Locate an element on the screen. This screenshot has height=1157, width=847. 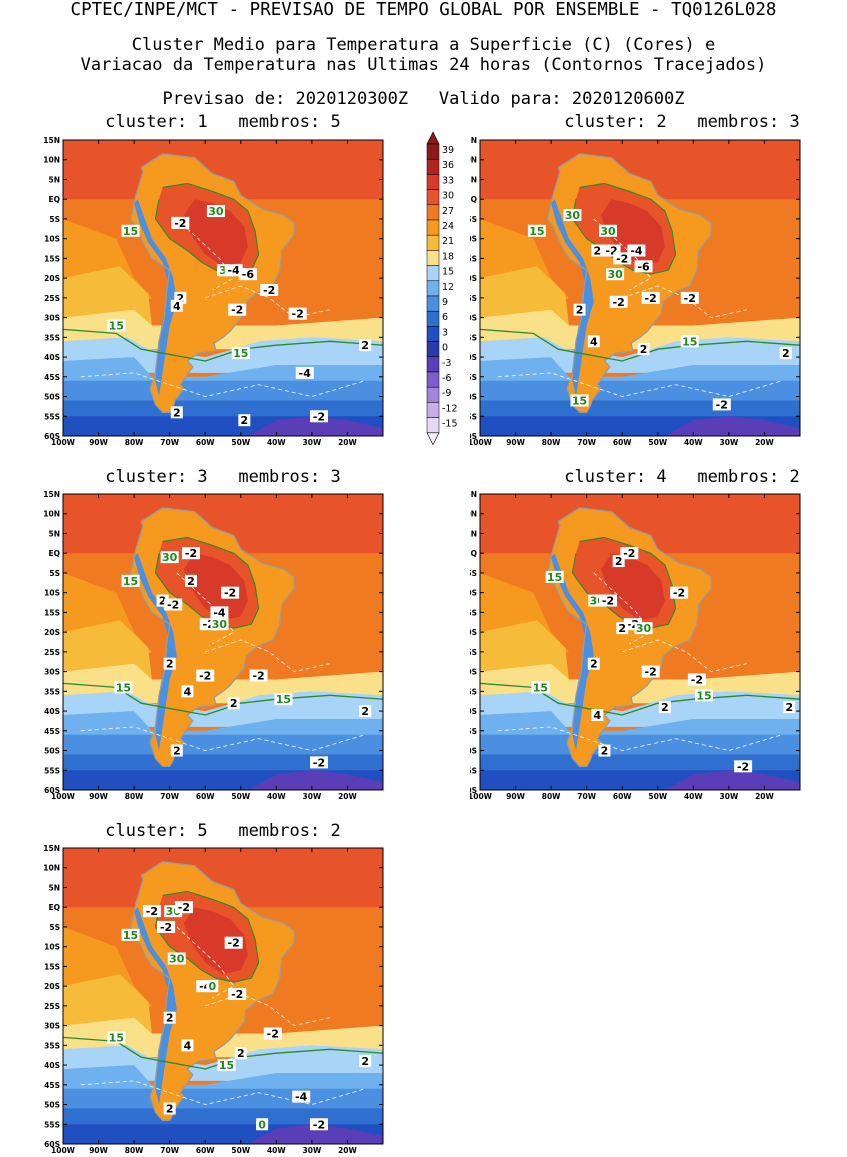
panel-3-title: cluster: 3 membros: 3 is located at coordinates (223, 477).